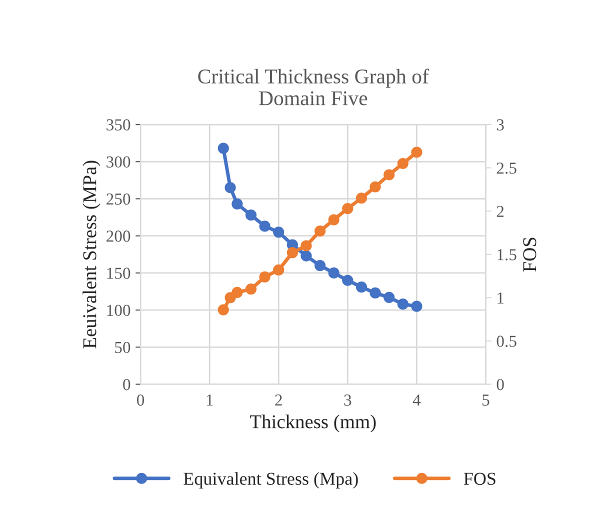  What do you see at coordinates (118, 273) in the screenshot?
I see `y-tick-label: 150` at bounding box center [118, 273].